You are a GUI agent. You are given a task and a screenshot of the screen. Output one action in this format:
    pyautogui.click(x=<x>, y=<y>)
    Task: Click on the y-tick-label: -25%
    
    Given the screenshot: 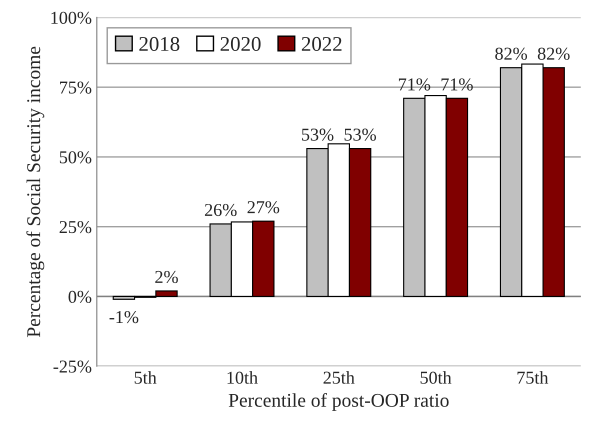 What is the action you would take?
    pyautogui.click(x=73, y=366)
    